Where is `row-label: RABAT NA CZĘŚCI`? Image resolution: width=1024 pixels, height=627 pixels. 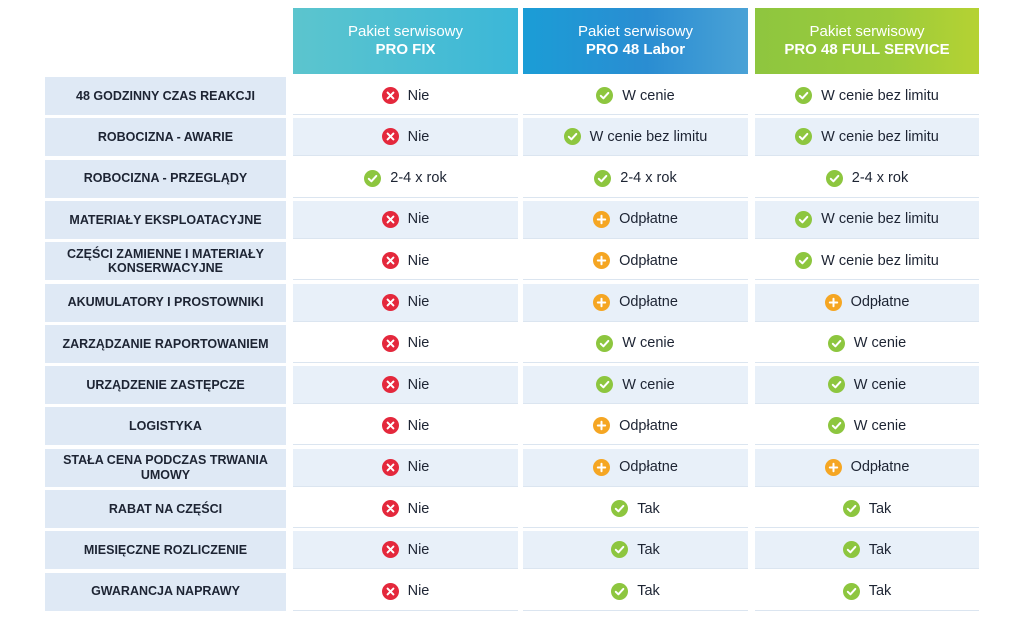
row-label: RABAT NA CZĘŚCI is located at coordinates (165, 509).